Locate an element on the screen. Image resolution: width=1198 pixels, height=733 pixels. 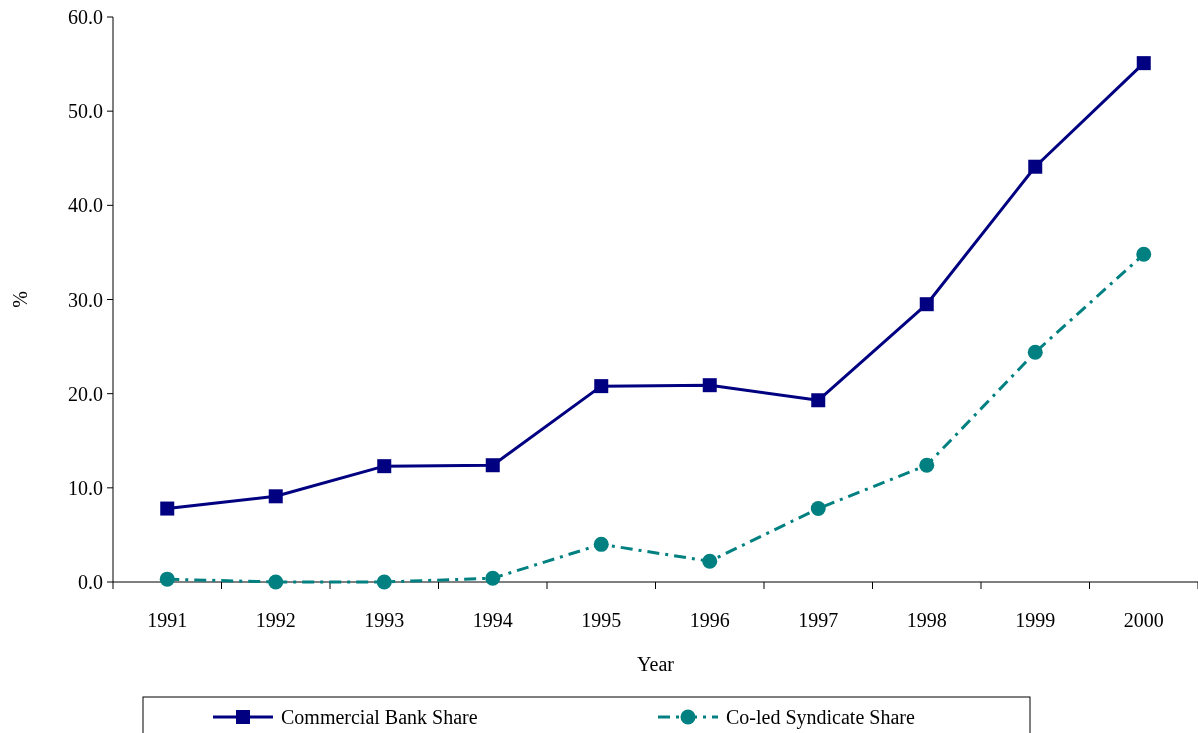
x-tick-label: 1998 is located at coordinates (926, 620).